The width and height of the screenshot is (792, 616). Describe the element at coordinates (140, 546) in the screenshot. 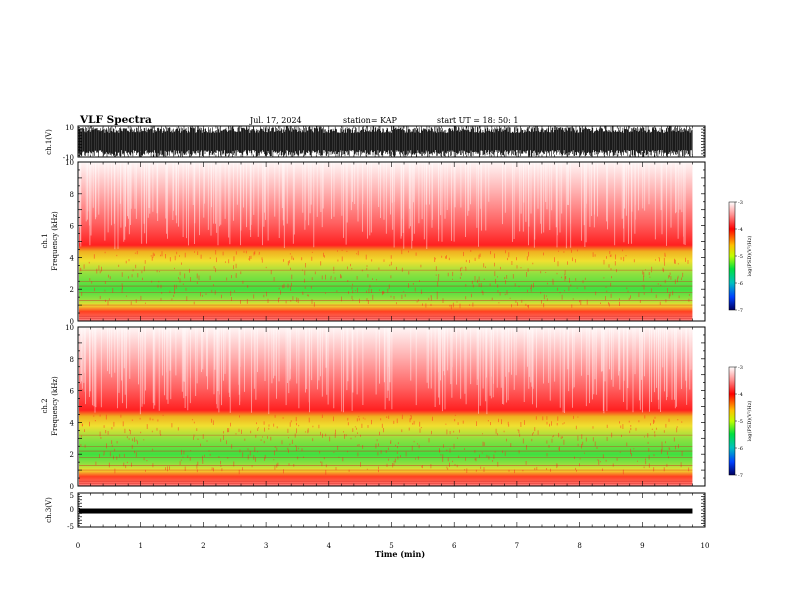

I see `time-tick-label-1: 1` at that location.